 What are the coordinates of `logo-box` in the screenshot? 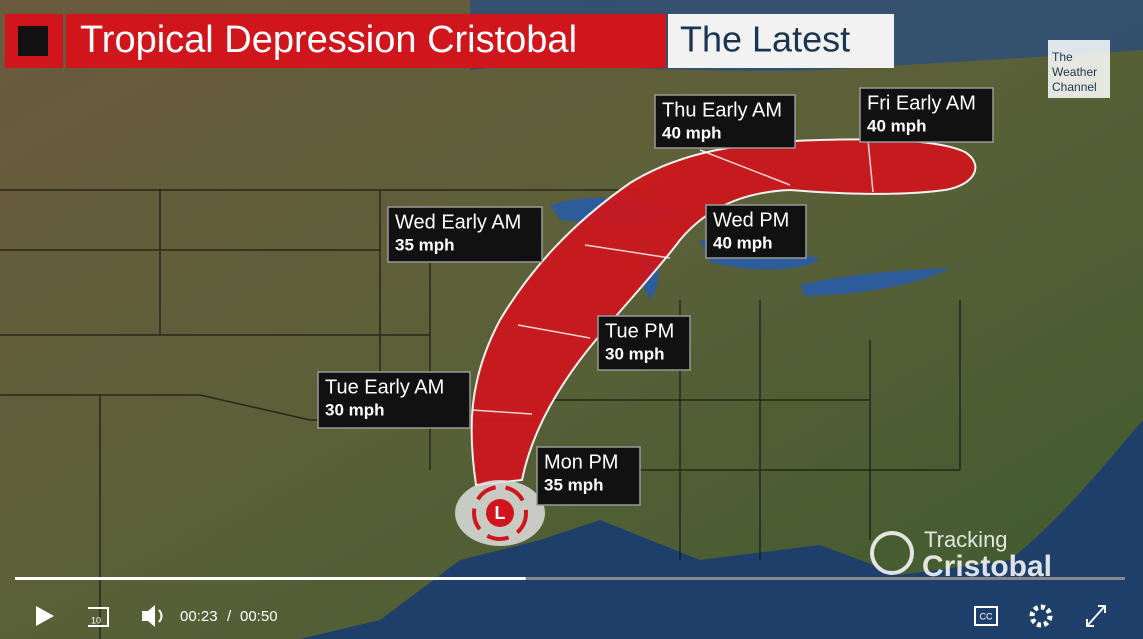 It's located at (1079, 69).